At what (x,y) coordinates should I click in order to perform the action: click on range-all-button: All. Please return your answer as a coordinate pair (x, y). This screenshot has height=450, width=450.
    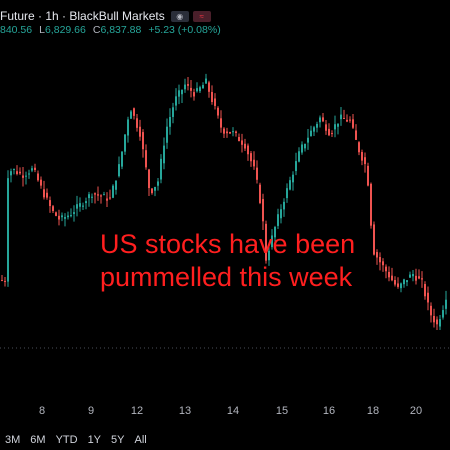
    Looking at the image, I should click on (140, 440).